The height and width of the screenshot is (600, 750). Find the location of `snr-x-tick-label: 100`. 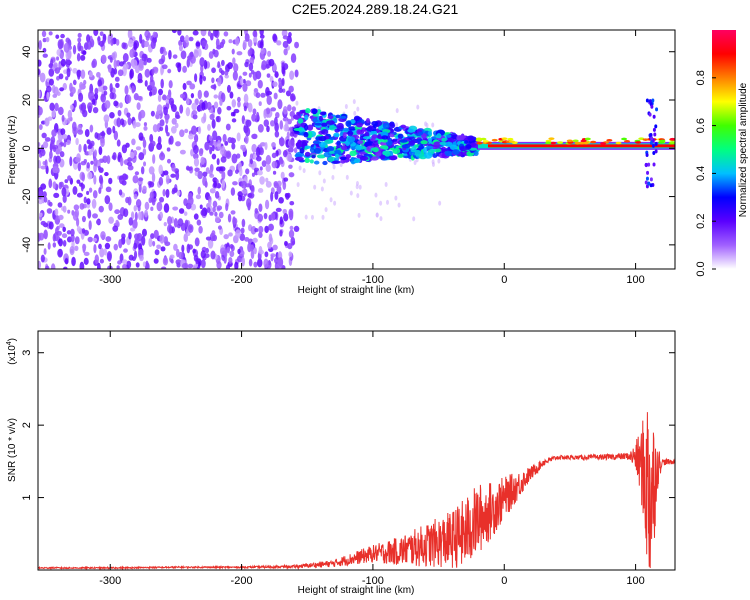

snr-x-tick-label: 100 is located at coordinates (635, 581).